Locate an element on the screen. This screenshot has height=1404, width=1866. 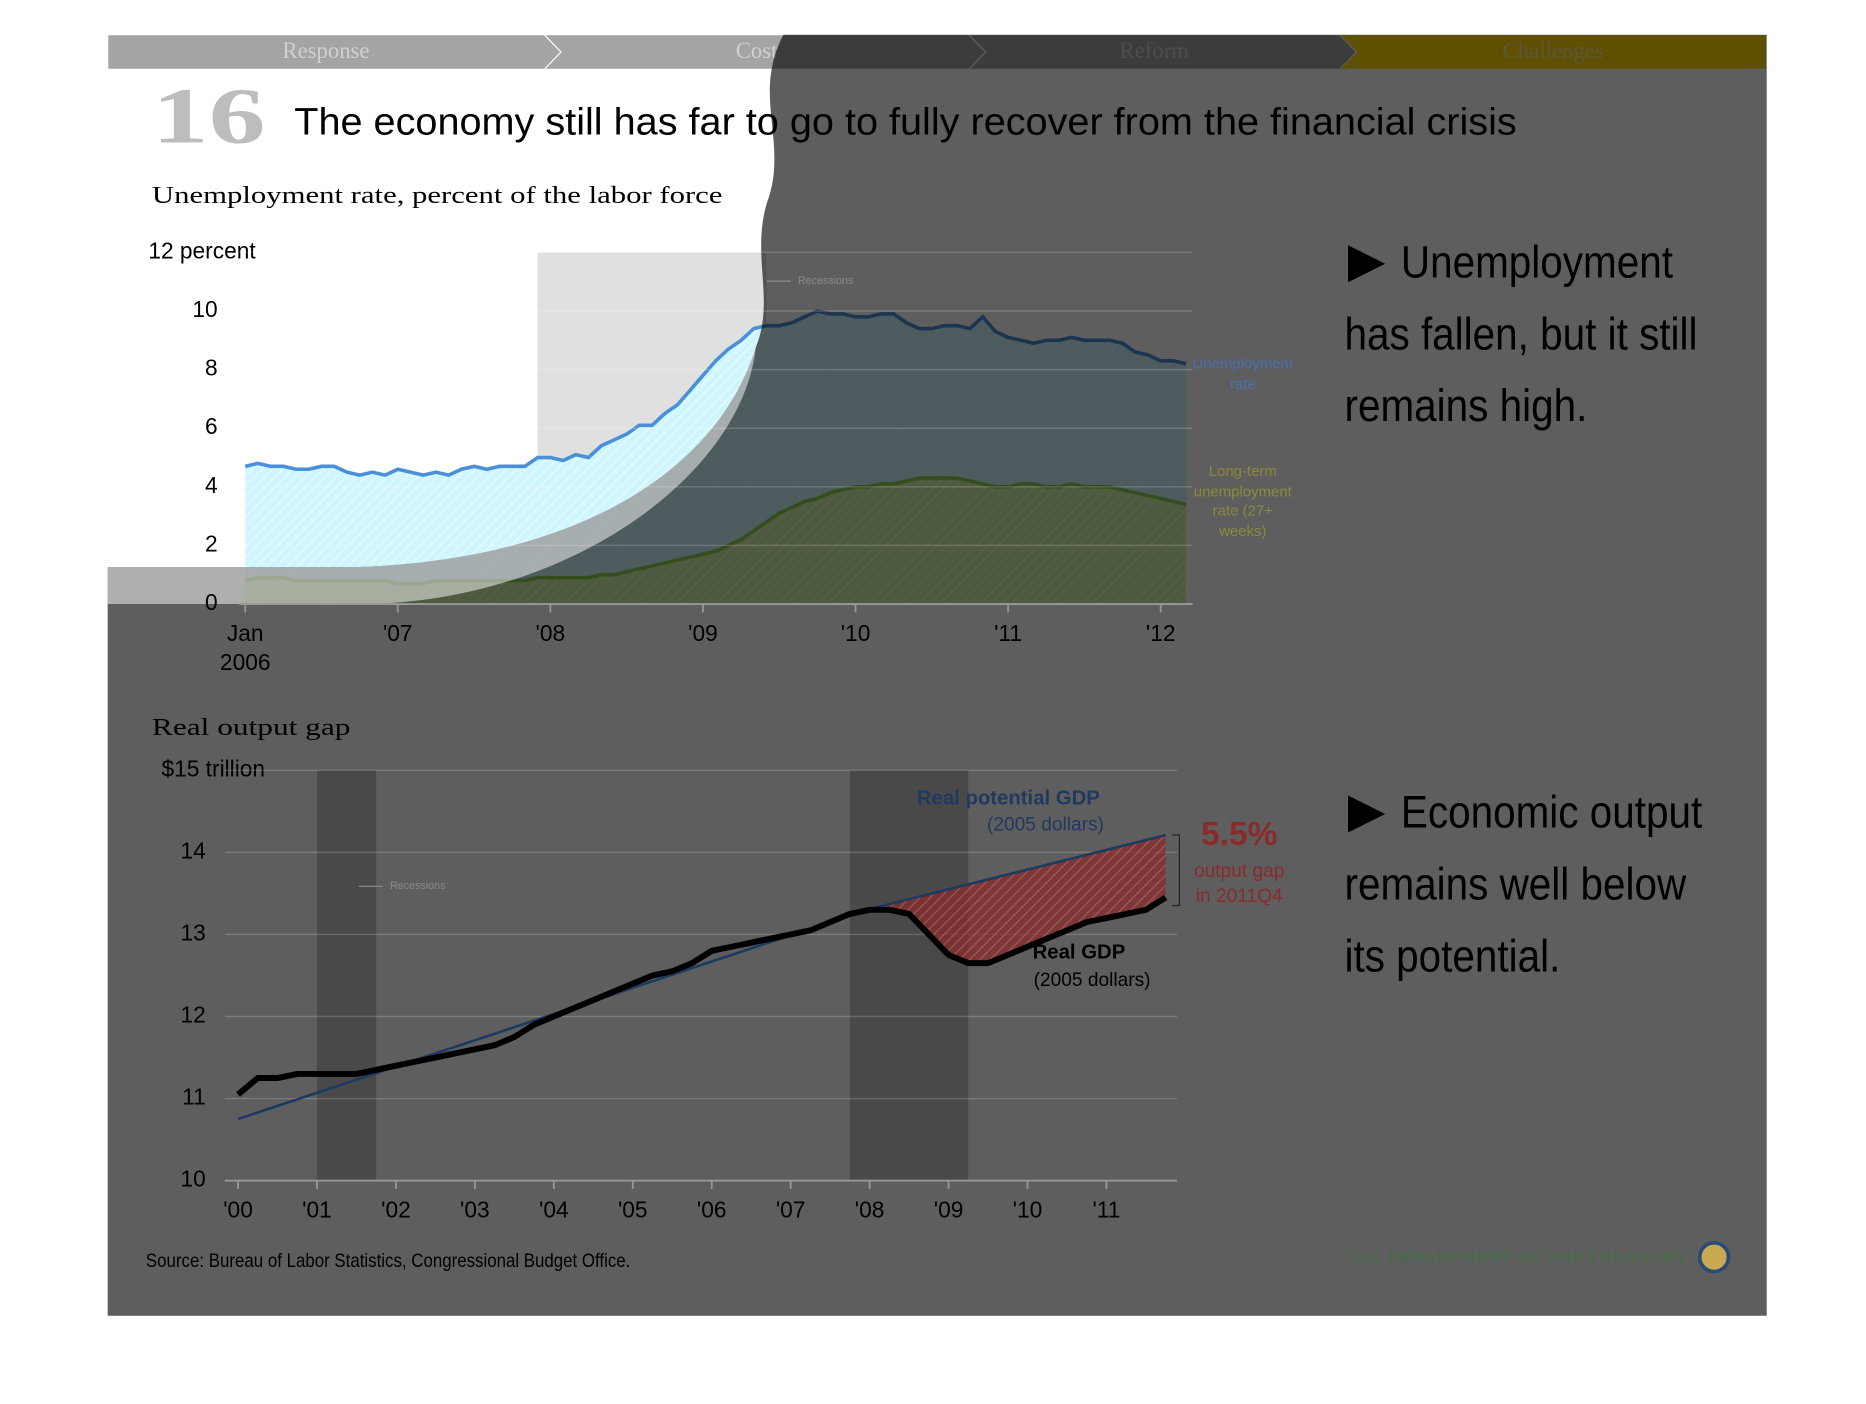
x-tick-label: '03 is located at coordinates (475, 1211).